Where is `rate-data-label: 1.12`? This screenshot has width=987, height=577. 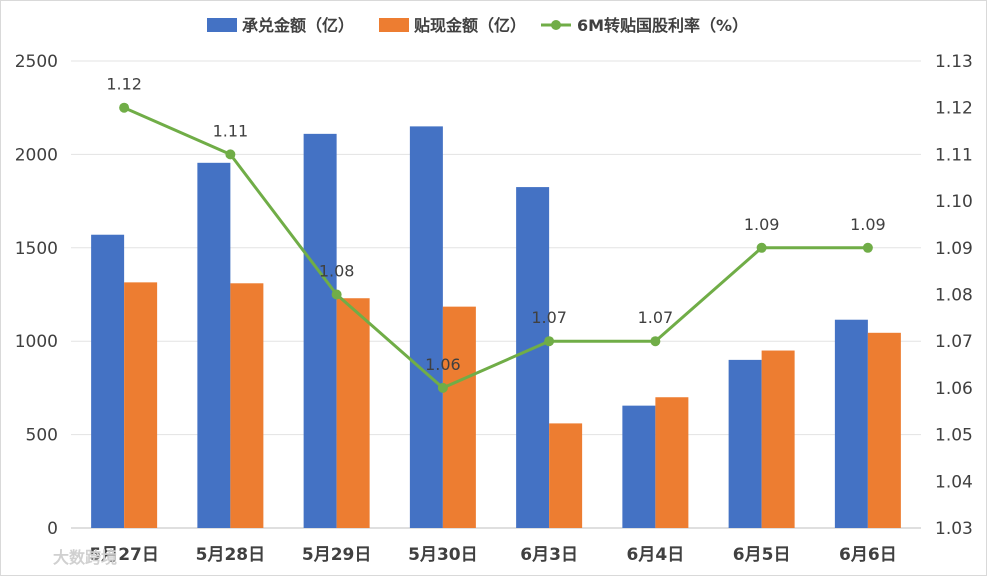 rate-data-label: 1.12 is located at coordinates (124, 84).